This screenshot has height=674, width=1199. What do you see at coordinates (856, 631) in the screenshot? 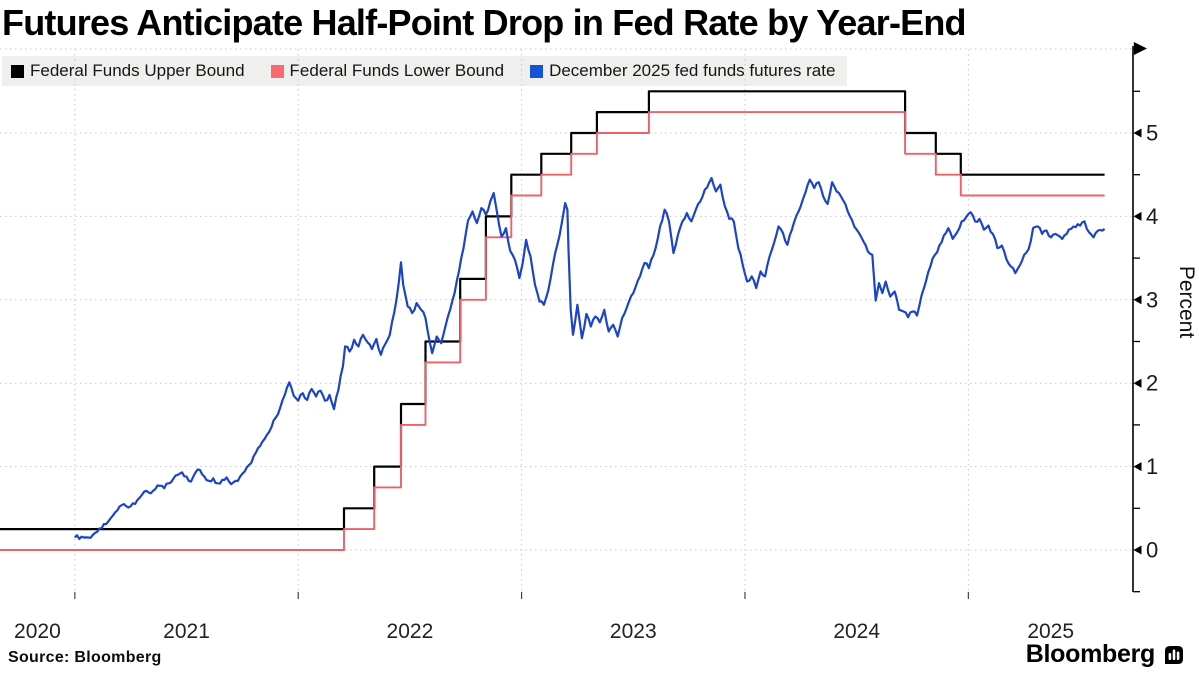
I see `x-axis-label: 2024` at bounding box center [856, 631].